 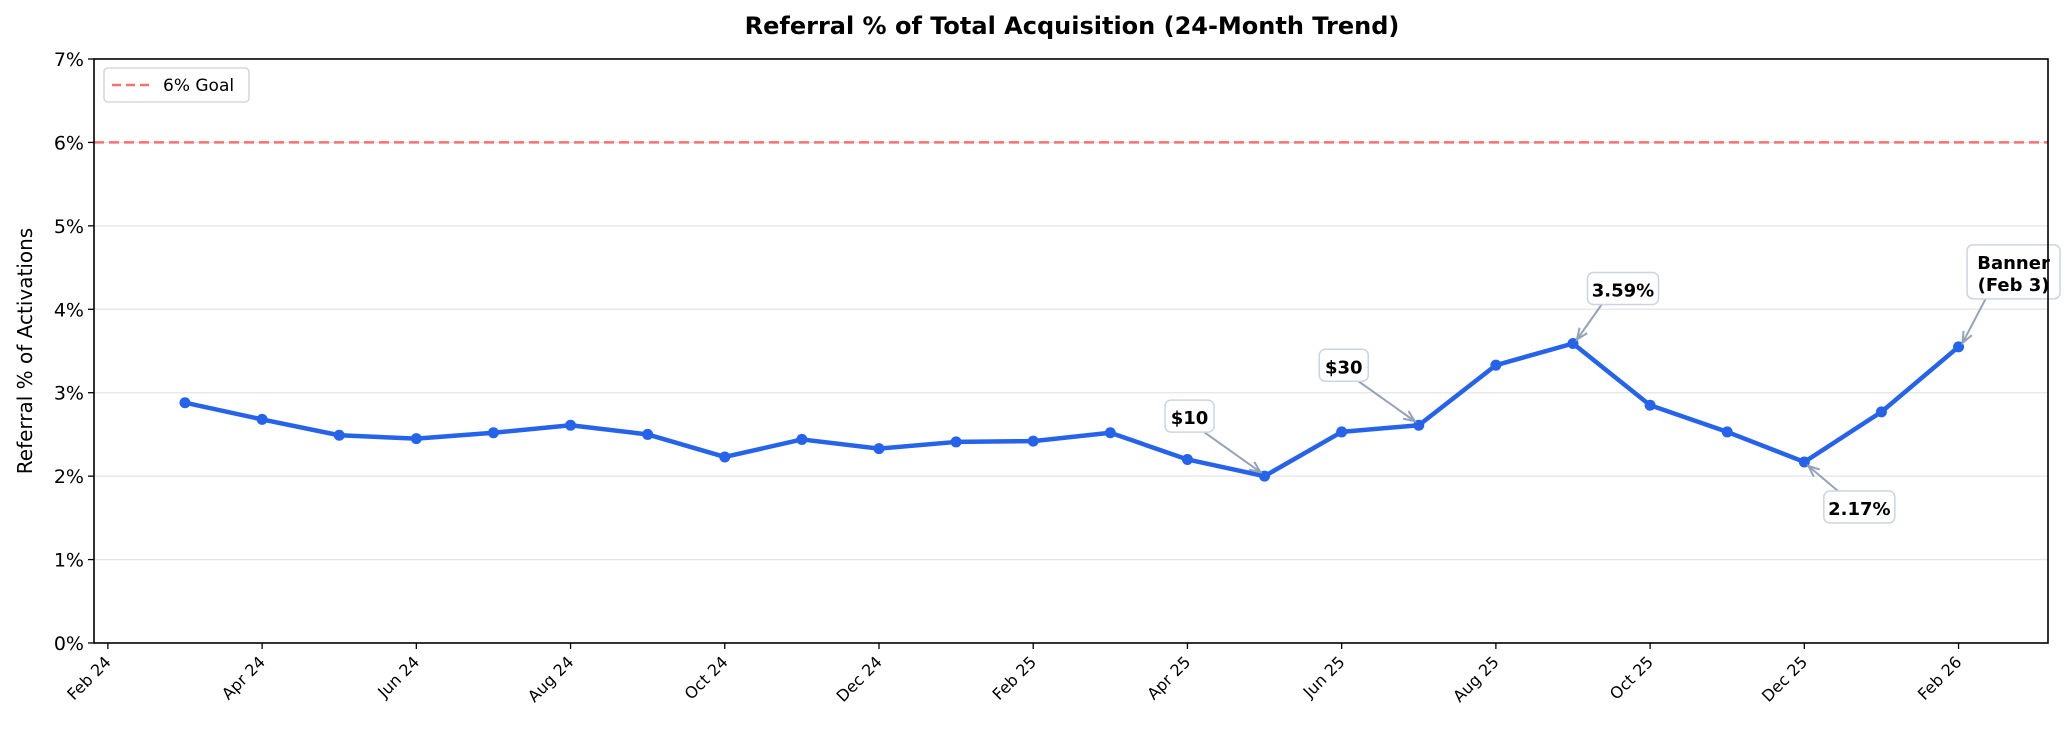 I want to click on y-tick-label: 6%, so click(x=69, y=143).